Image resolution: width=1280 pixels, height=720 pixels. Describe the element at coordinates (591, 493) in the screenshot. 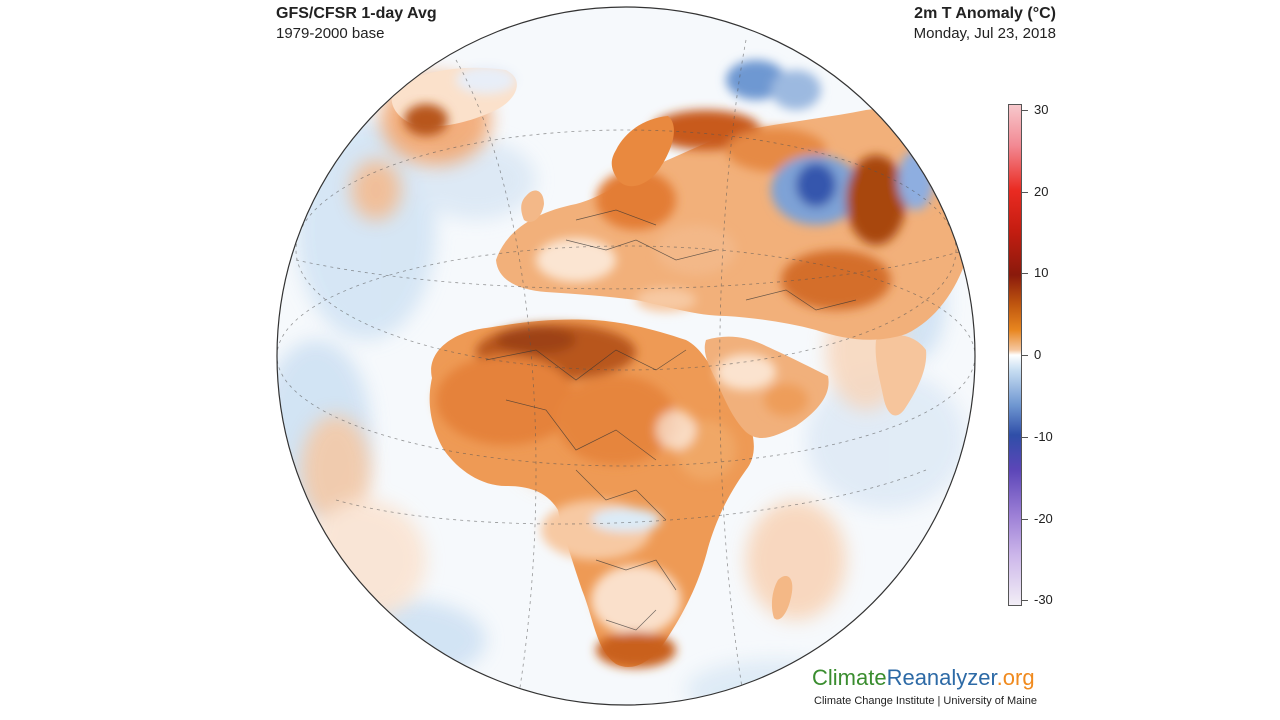

I see `africa-landmass` at that location.